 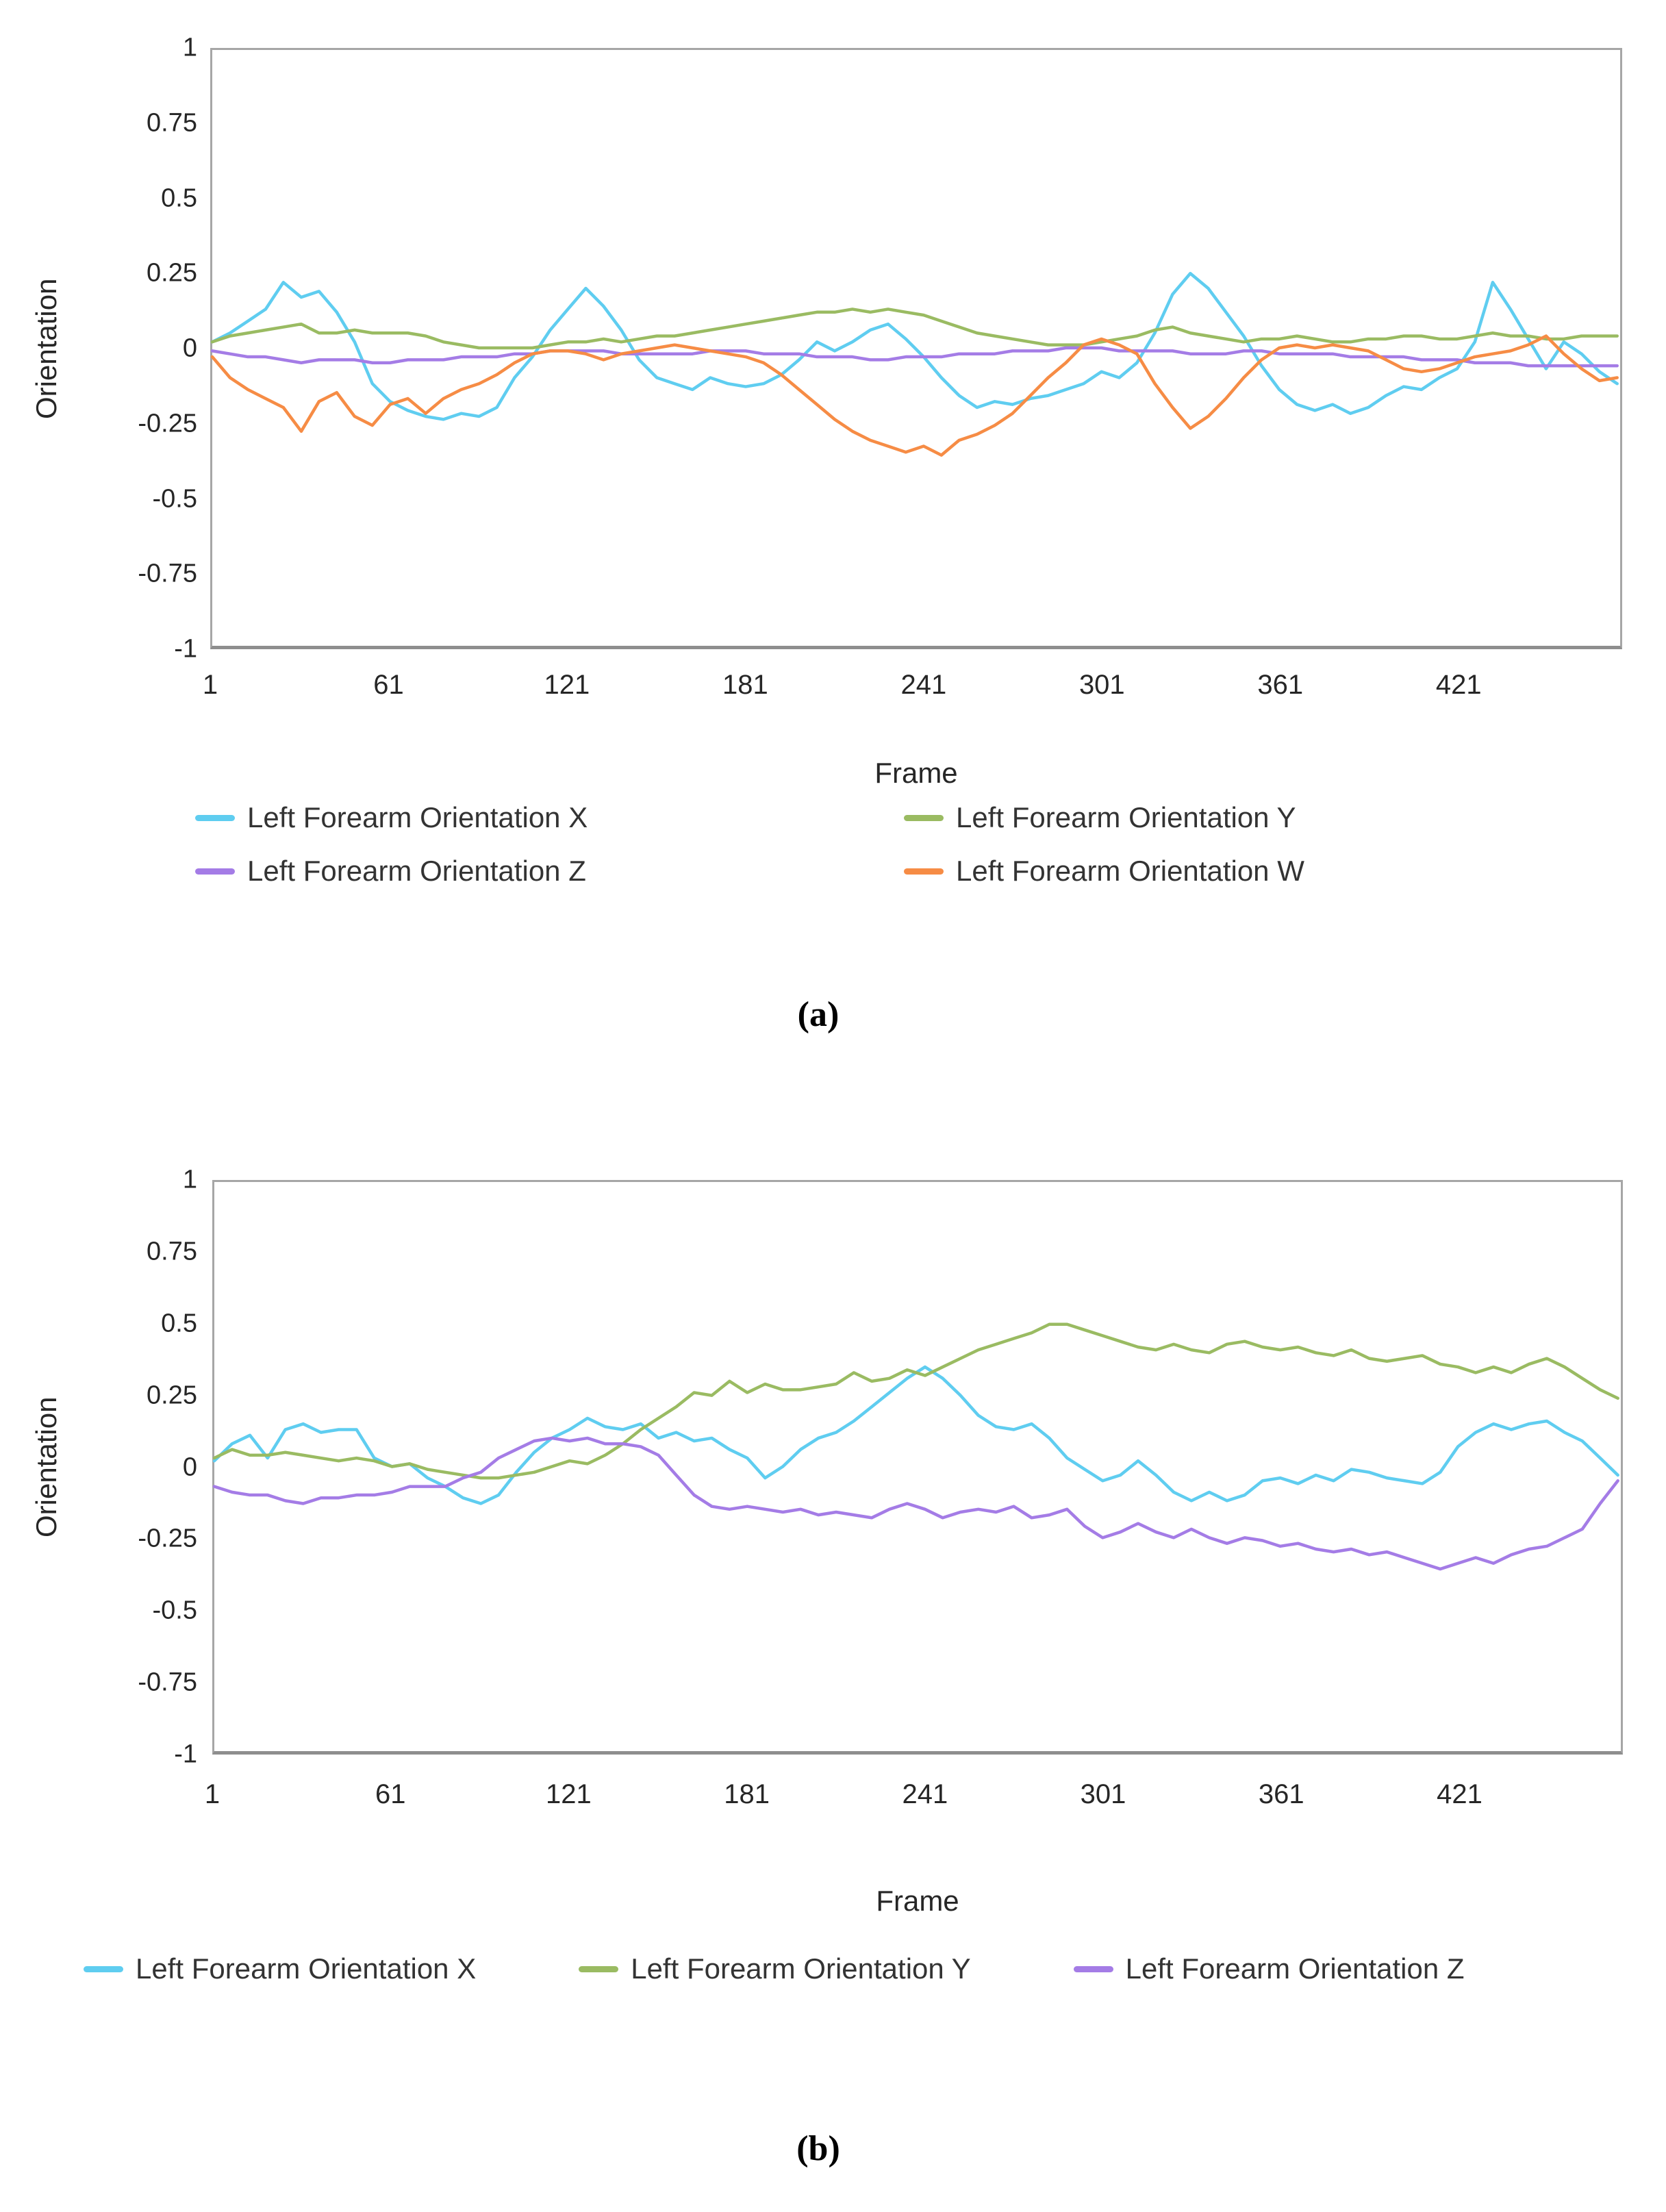 I want to click on legend-item: Left Forearm Orientation W, so click(x=1104, y=871).